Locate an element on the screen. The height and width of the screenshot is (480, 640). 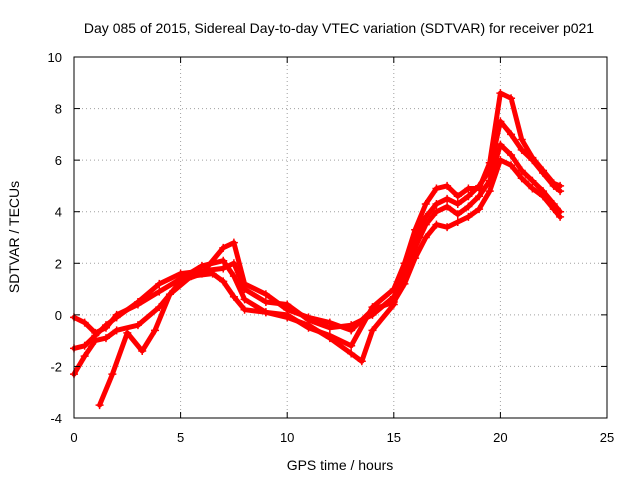
x-axis-label: GPS time / hours is located at coordinates (340, 465).